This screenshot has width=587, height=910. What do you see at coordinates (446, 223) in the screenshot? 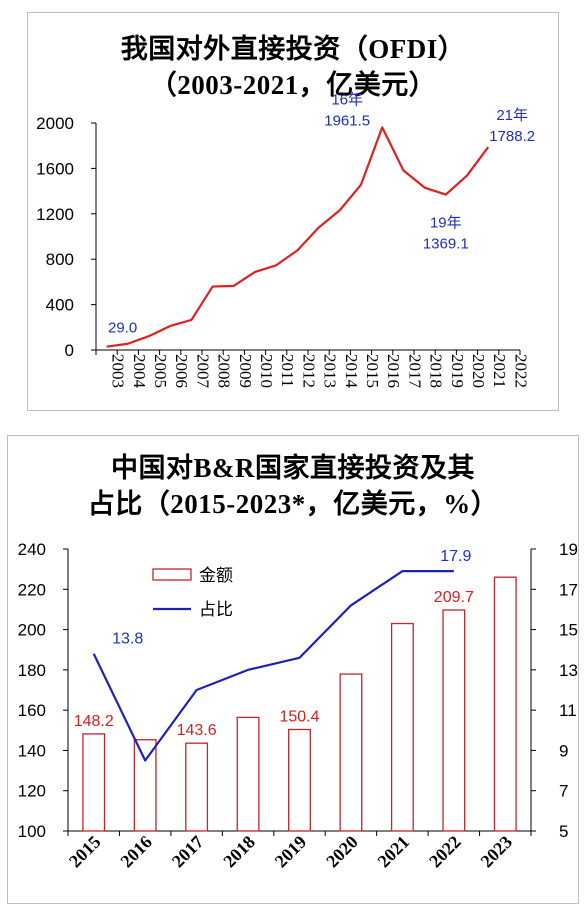
I see `data-label-low-year: 19年` at bounding box center [446, 223].